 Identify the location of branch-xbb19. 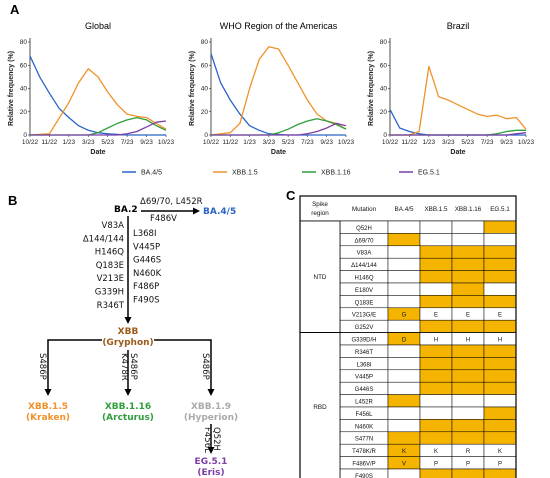
(183, 365).